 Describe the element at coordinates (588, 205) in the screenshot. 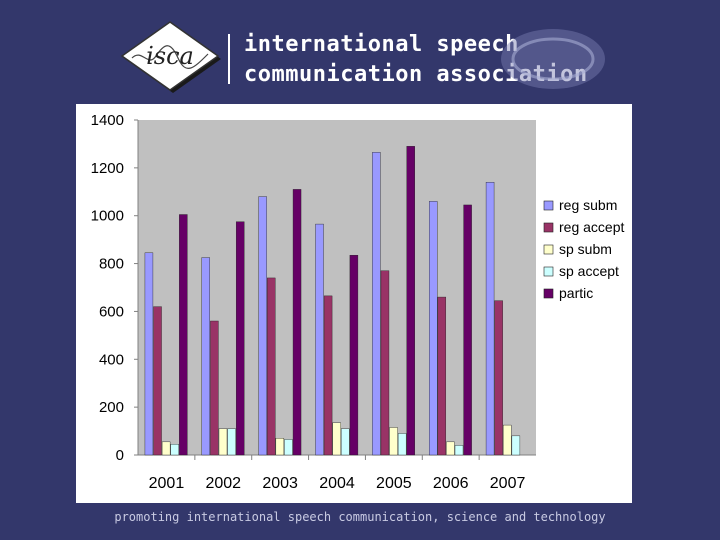

I see `legend-label: reg subm` at that location.